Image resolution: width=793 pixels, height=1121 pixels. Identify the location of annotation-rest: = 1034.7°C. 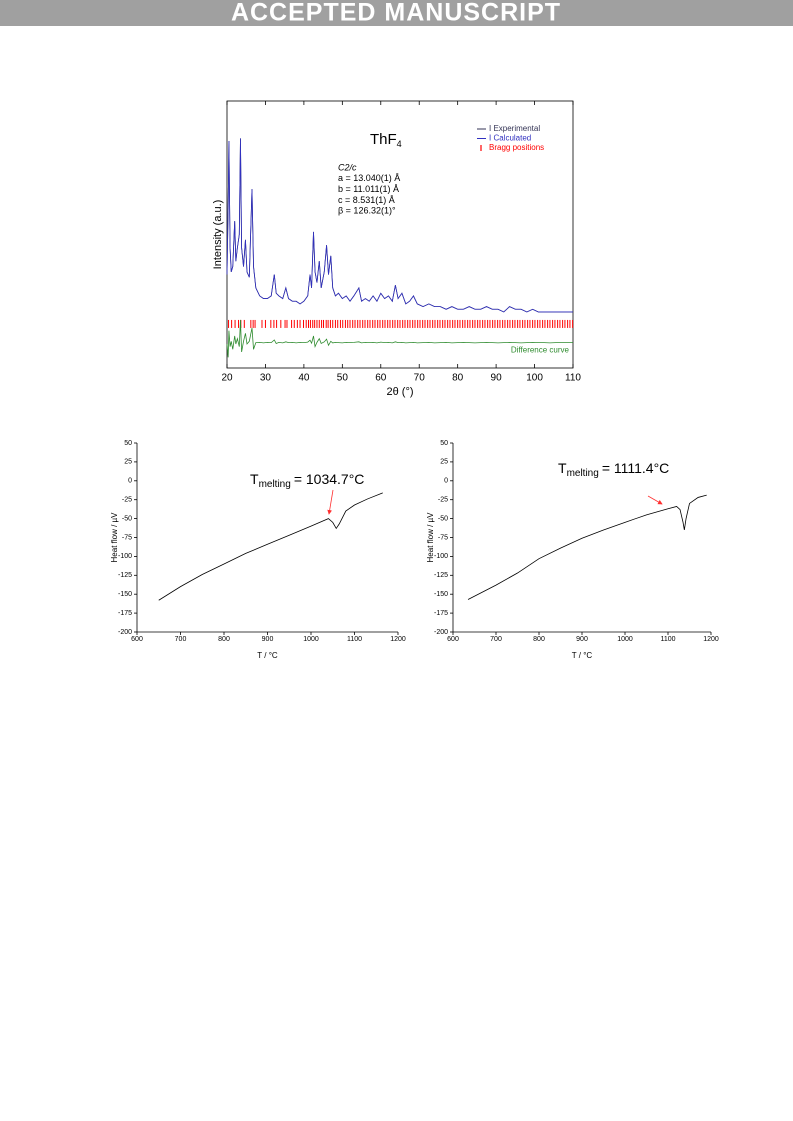
(329, 479).